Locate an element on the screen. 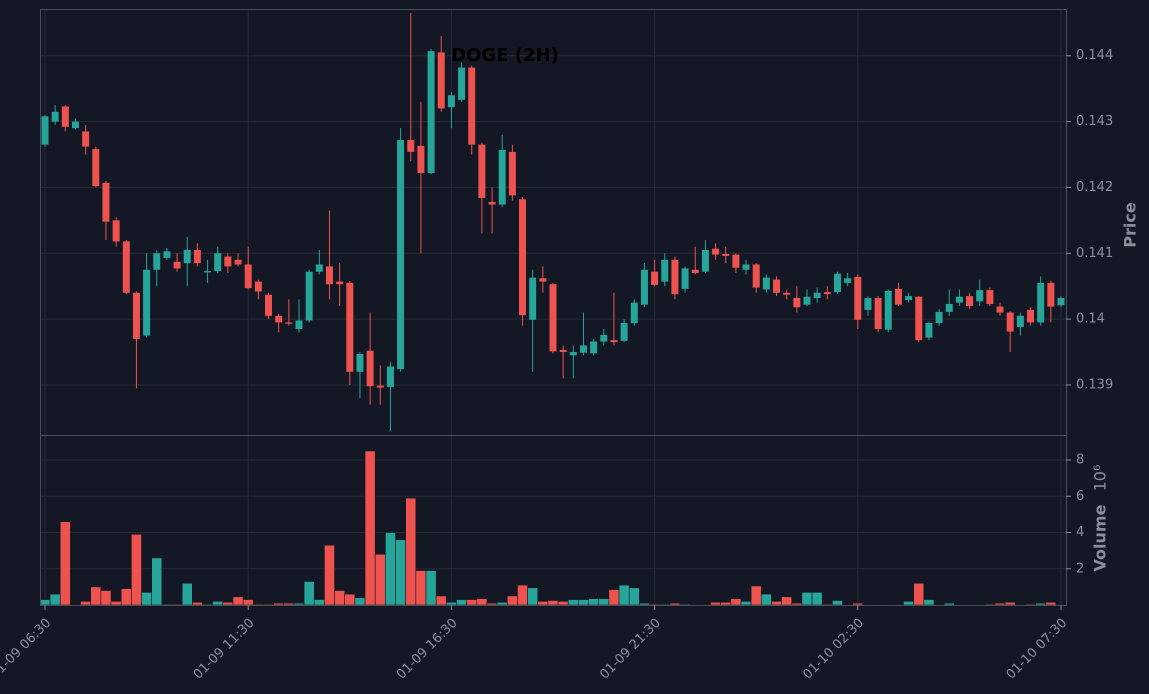 This screenshot has width=1149, height=694. volume-tick-label: 2 is located at coordinates (1080, 568).